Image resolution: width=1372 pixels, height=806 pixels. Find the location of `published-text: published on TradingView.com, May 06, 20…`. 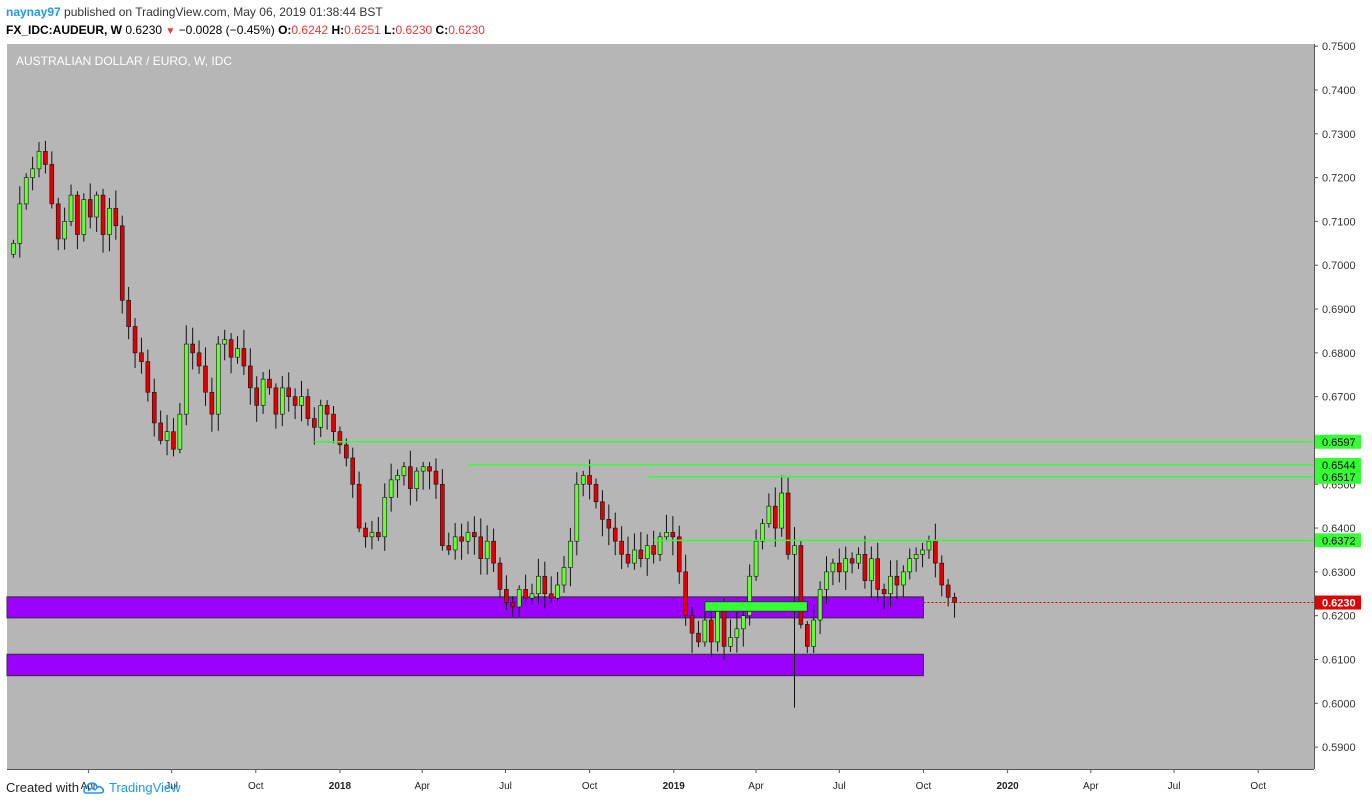

published-text: published on TradingView.com, May 06, 20… is located at coordinates (223, 12).